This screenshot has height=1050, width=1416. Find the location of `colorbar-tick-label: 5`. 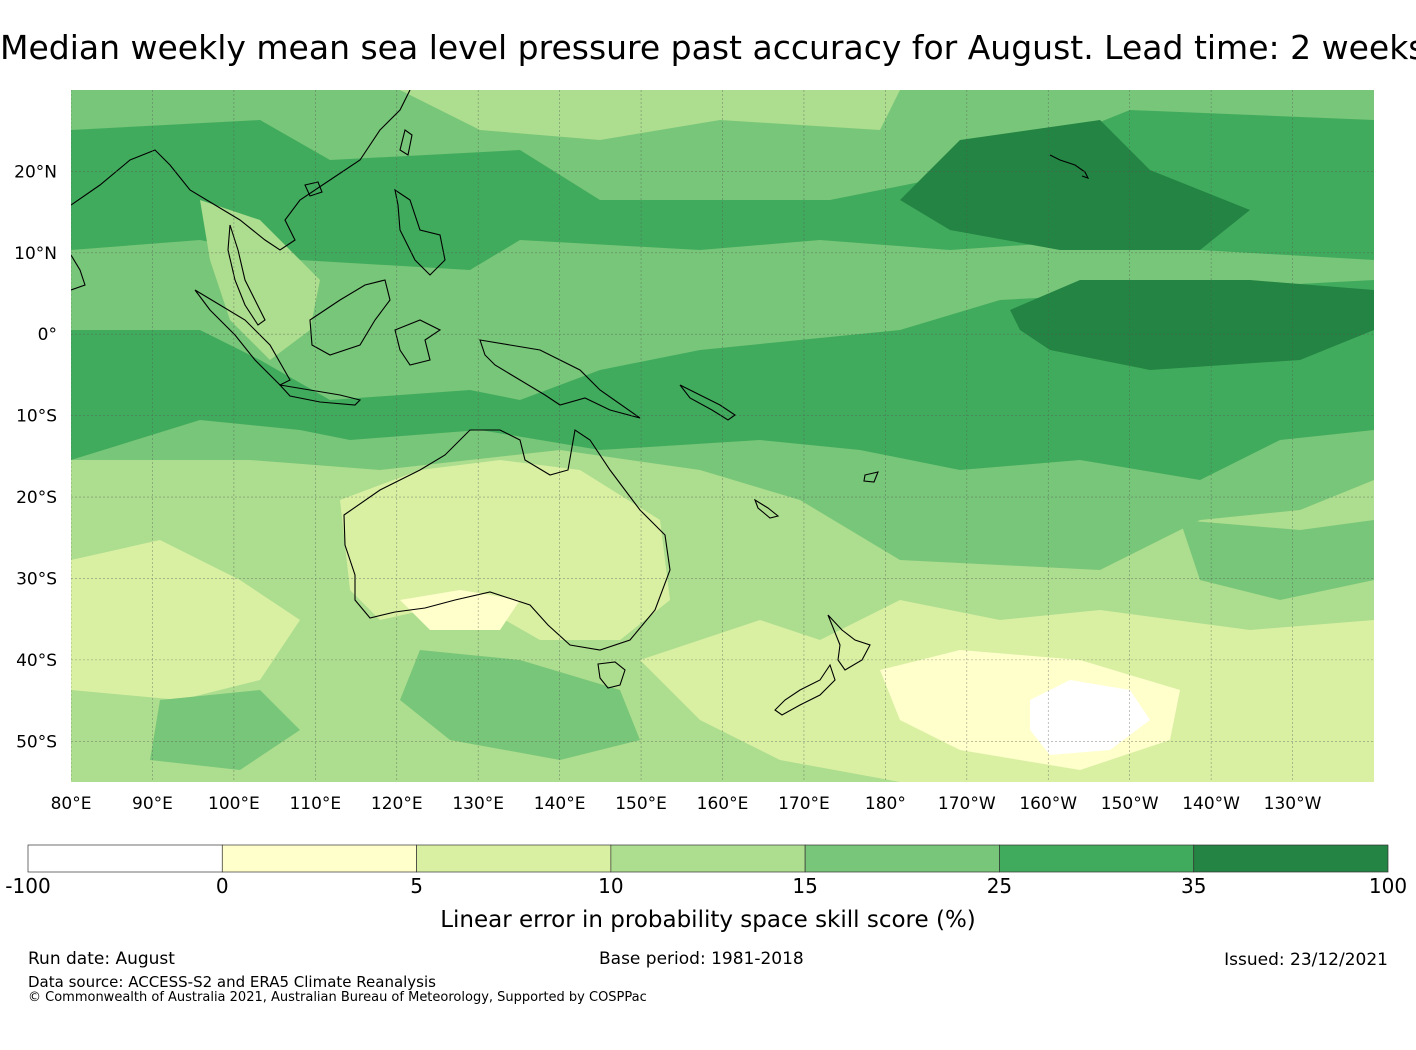

colorbar-tick-label: 5 is located at coordinates (416, 886).